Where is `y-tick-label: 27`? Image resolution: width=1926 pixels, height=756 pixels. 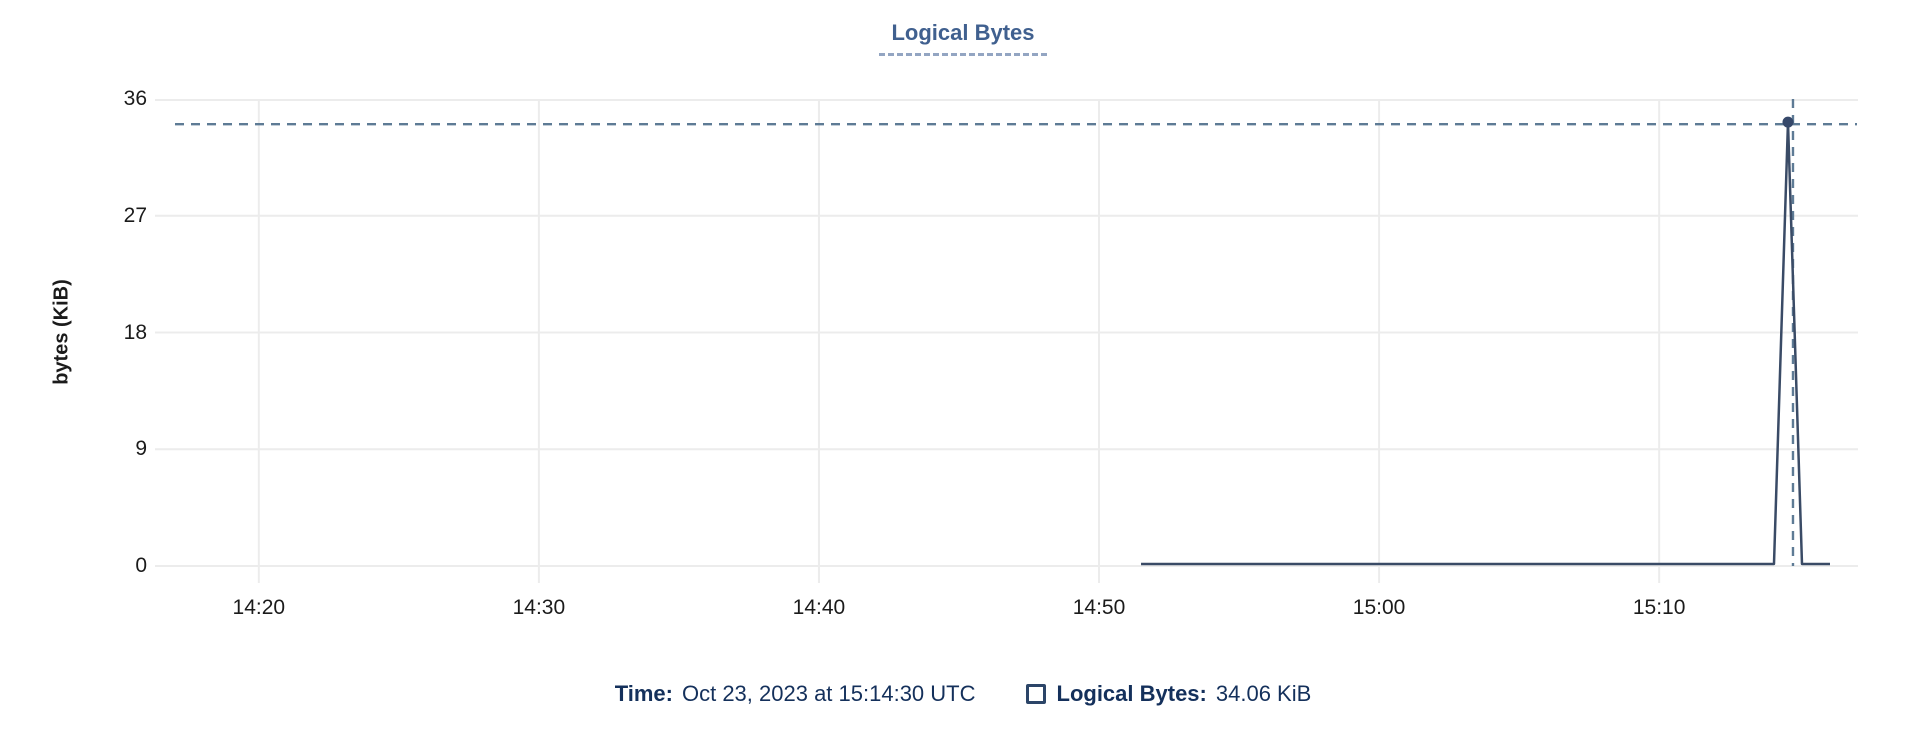 y-tick-label: 27 is located at coordinates (135, 215).